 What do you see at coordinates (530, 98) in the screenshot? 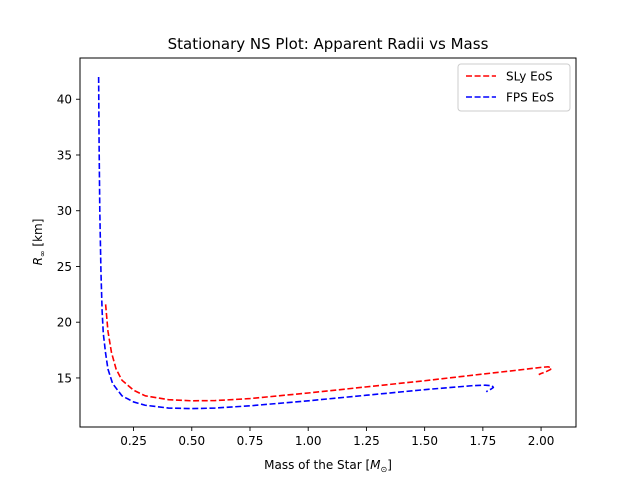
I see `legend-label: FPS EoS` at bounding box center [530, 98].